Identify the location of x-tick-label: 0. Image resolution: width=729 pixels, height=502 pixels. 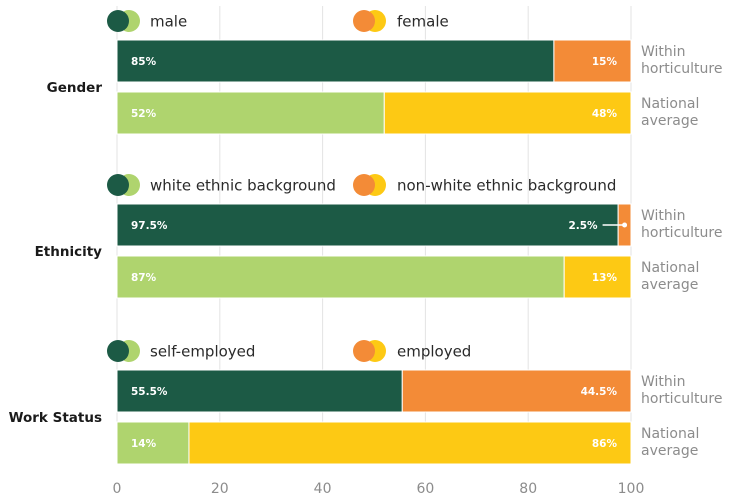
(117, 489).